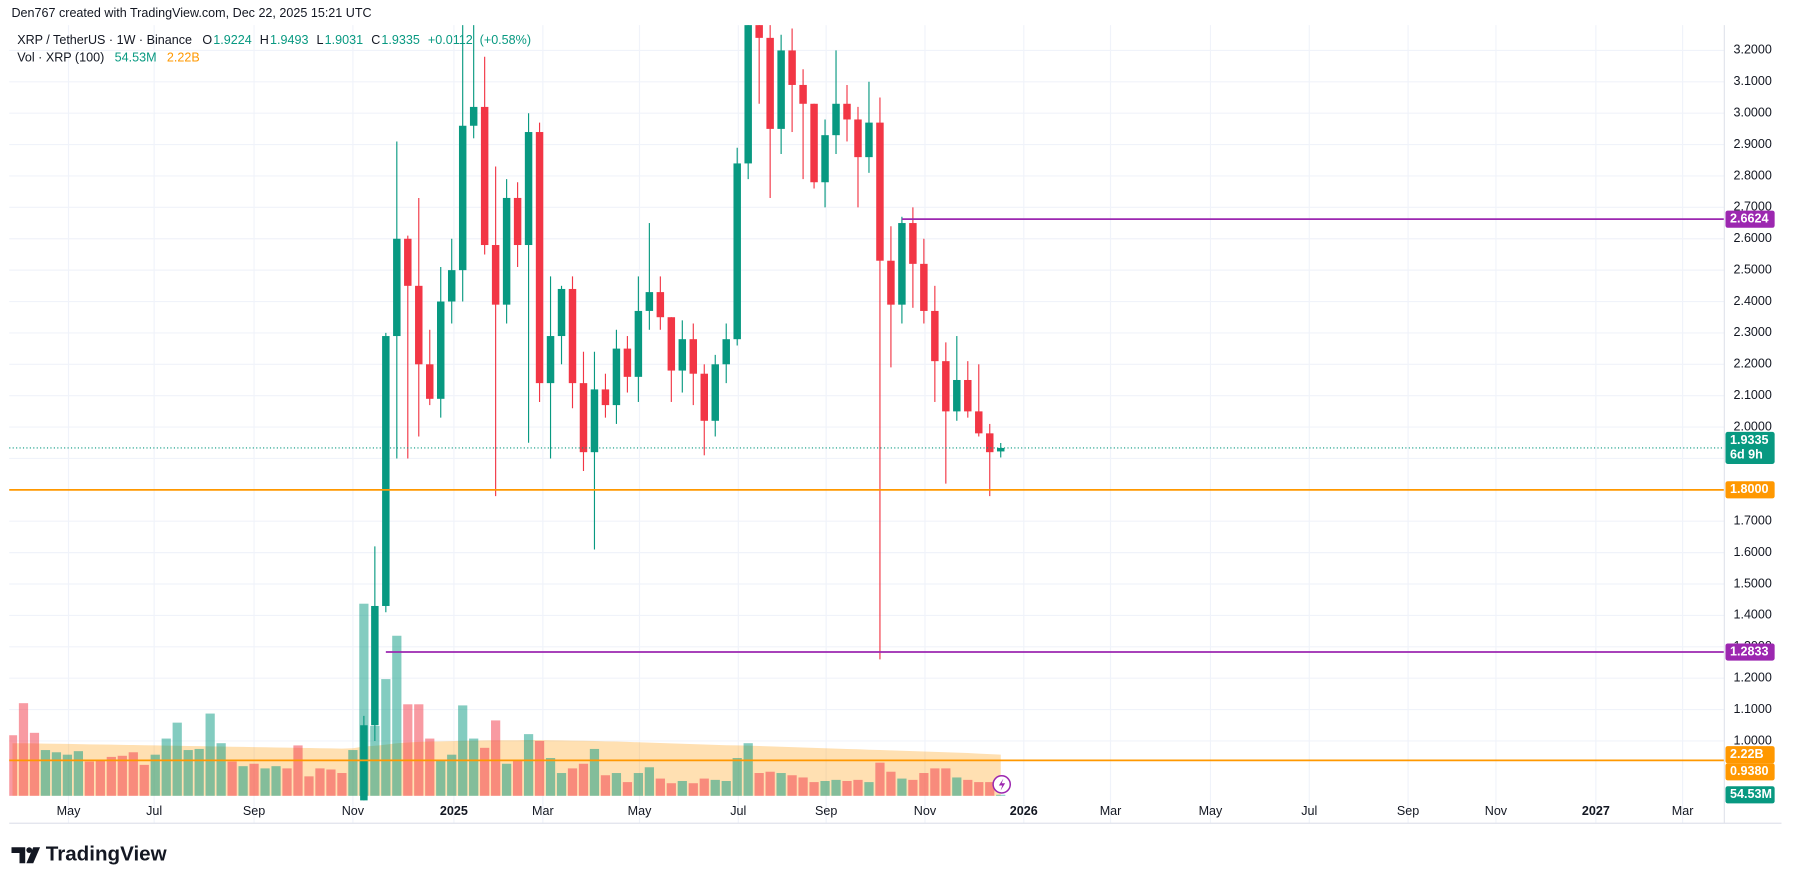 This screenshot has width=1793, height=885. What do you see at coordinates (1749, 440) in the screenshot?
I see `price-tag-label: 1.9335` at bounding box center [1749, 440].